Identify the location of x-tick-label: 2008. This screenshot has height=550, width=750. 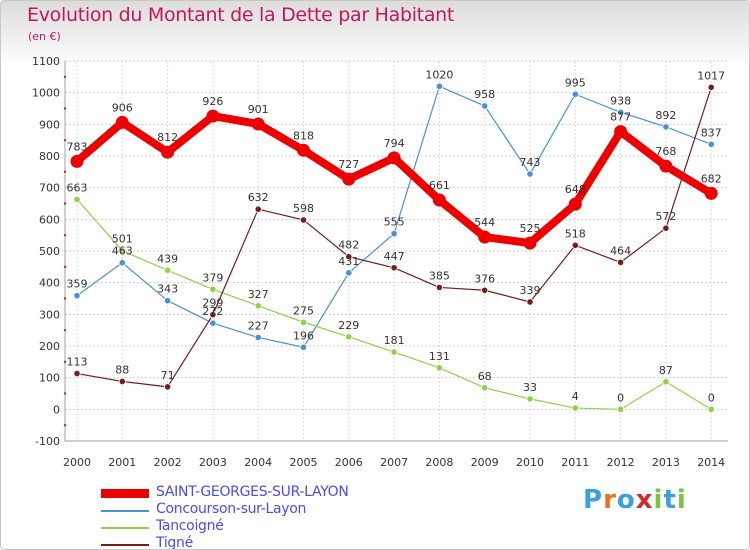
(439, 462).